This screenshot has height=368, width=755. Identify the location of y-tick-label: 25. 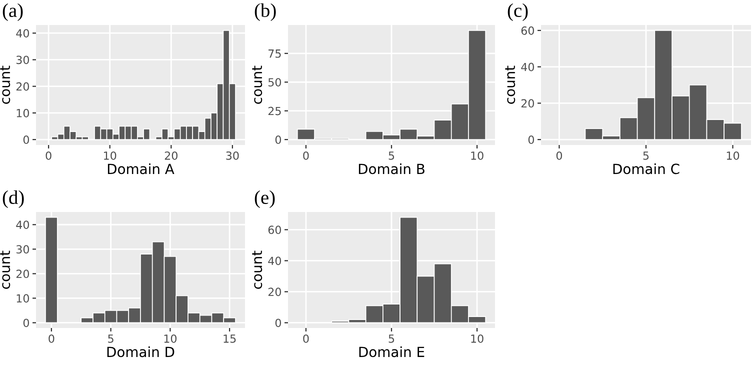
(274, 111).